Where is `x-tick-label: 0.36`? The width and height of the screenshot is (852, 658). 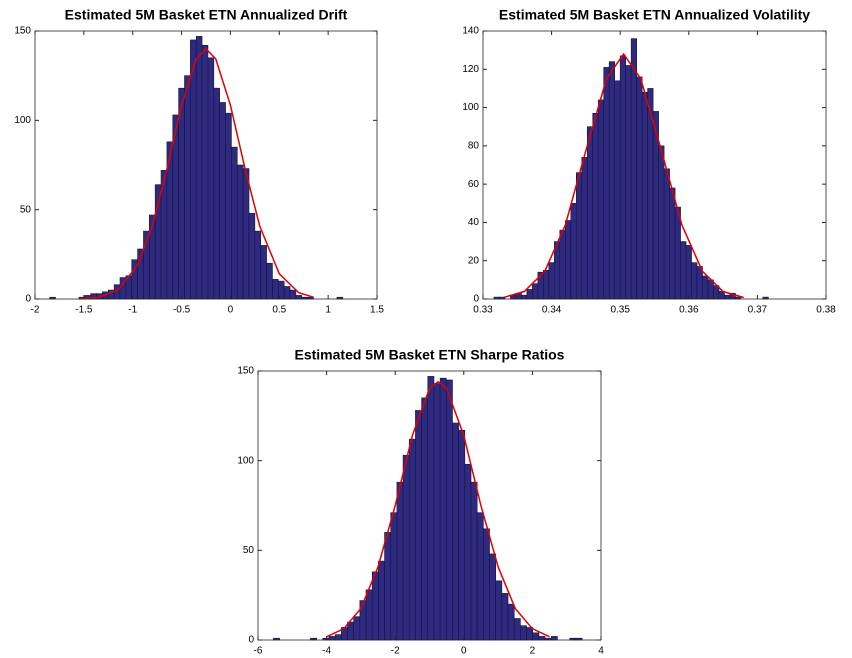
x-tick-label: 0.36 is located at coordinates (689, 310).